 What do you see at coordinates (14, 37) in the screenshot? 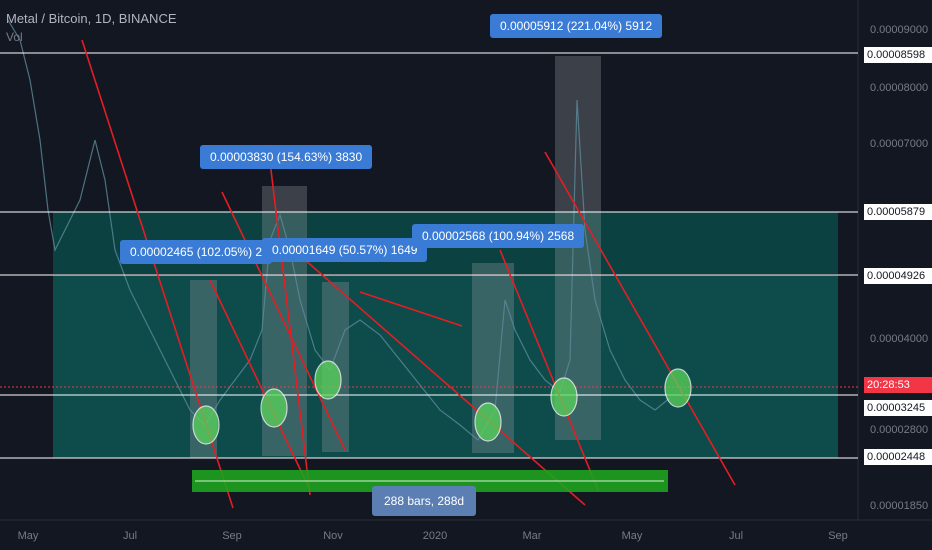
I see `volume-label: Vol` at bounding box center [14, 37].